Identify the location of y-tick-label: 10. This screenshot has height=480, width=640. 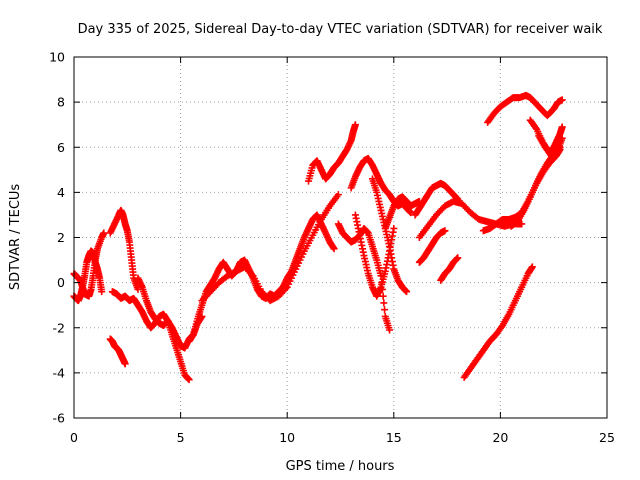
(57, 57).